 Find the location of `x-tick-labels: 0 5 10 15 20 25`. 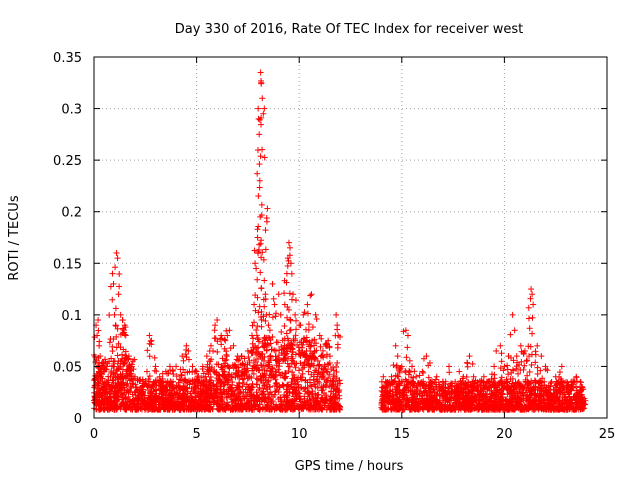

x-tick-labels: 0 5 10 15 20 25 is located at coordinates (352, 434).